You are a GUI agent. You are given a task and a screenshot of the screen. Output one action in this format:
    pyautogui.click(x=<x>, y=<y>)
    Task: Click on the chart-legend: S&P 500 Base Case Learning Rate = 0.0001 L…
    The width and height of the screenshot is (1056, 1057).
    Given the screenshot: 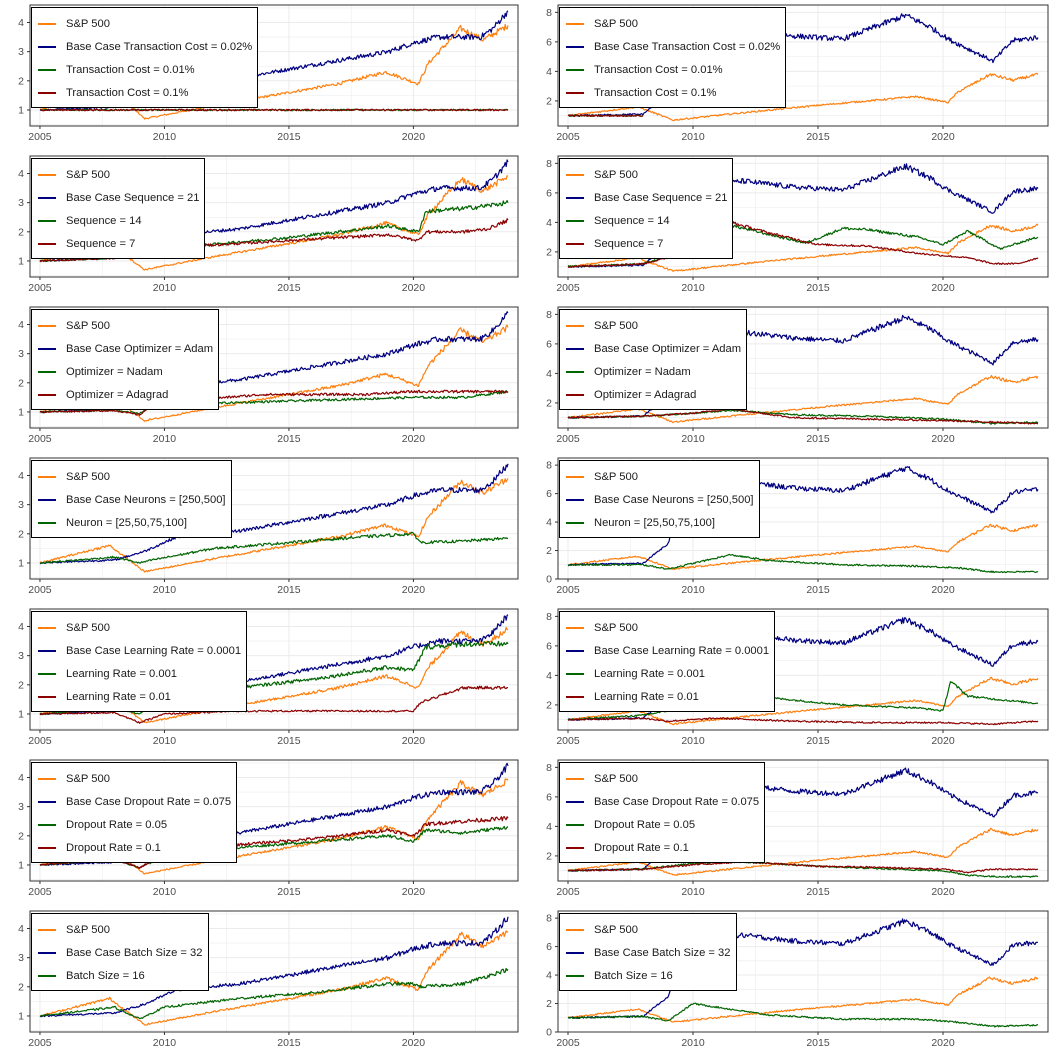 What is the action you would take?
    pyautogui.click(x=667, y=661)
    